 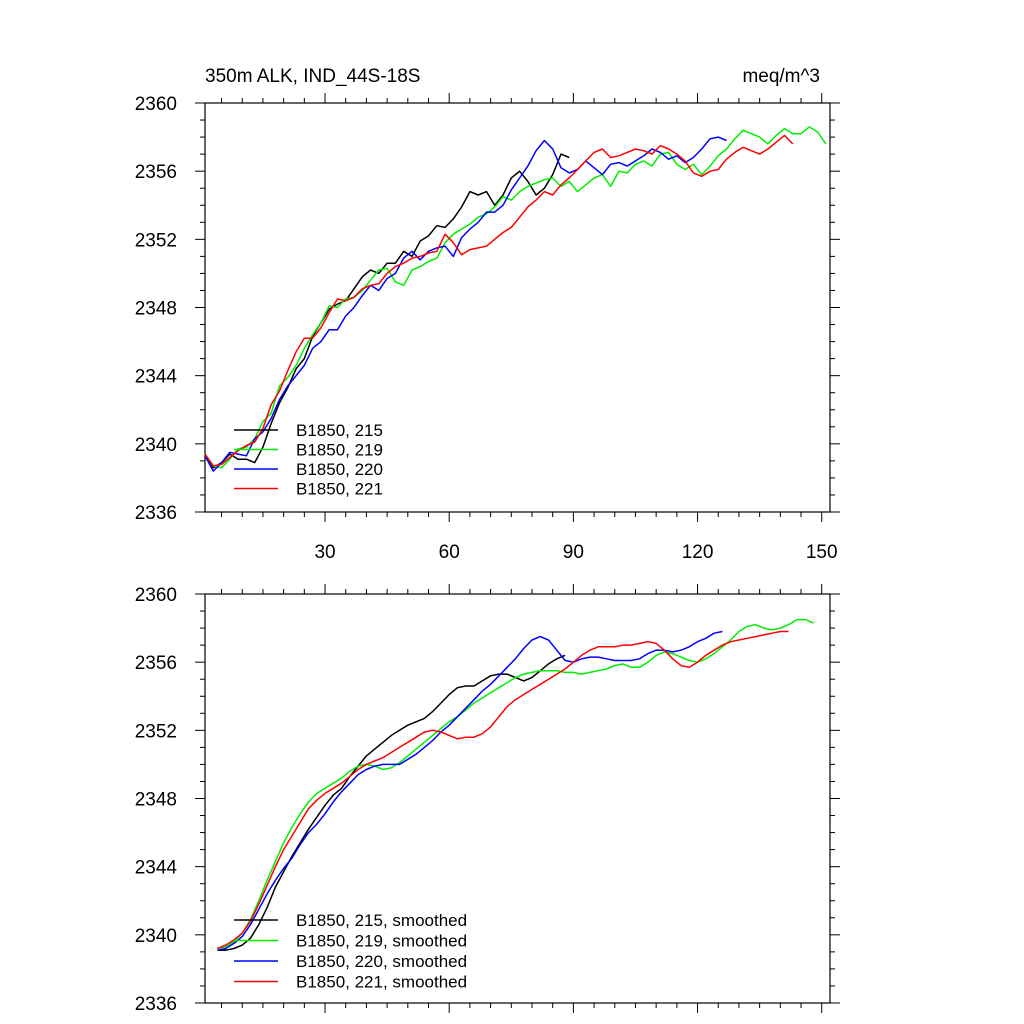 What do you see at coordinates (339, 469) in the screenshot?
I see `legend-label: B1850, 220` at bounding box center [339, 469].